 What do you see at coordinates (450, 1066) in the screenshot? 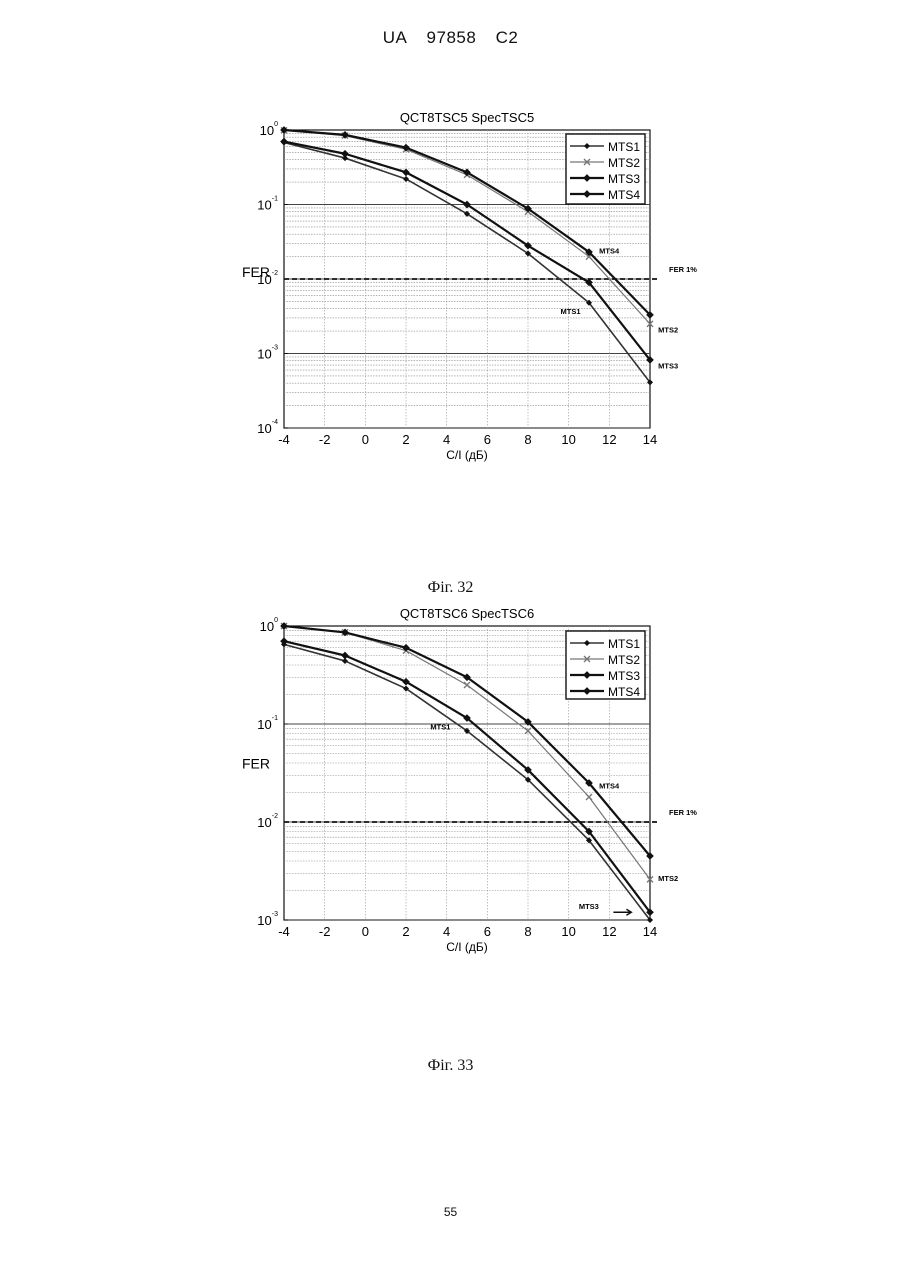
I see `figure-33-caption: Фіг. 33` at bounding box center [450, 1066].